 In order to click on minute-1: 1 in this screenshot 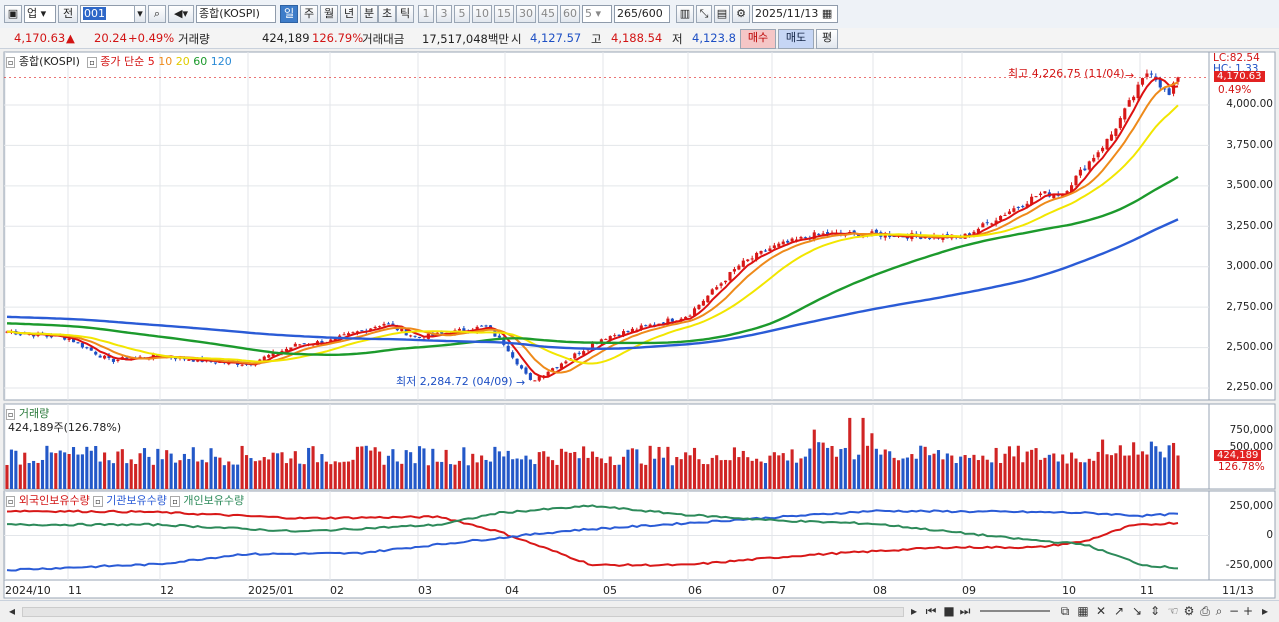, I will do `click(426, 14)`.